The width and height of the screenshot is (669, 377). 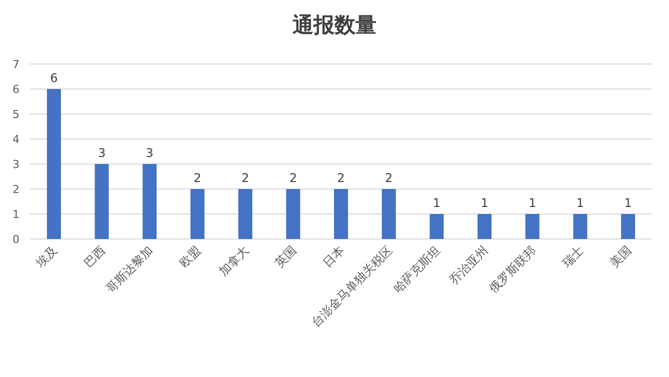 I want to click on x-tick-label: 英国, so click(x=286, y=256).